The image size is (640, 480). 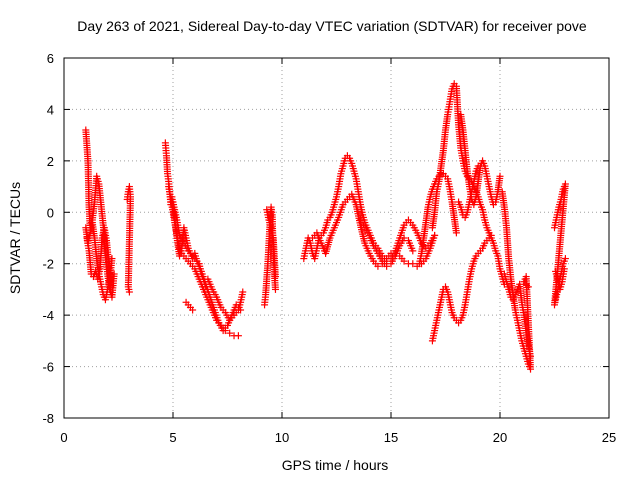 I want to click on x-tick-label: 10, so click(x=282, y=437).